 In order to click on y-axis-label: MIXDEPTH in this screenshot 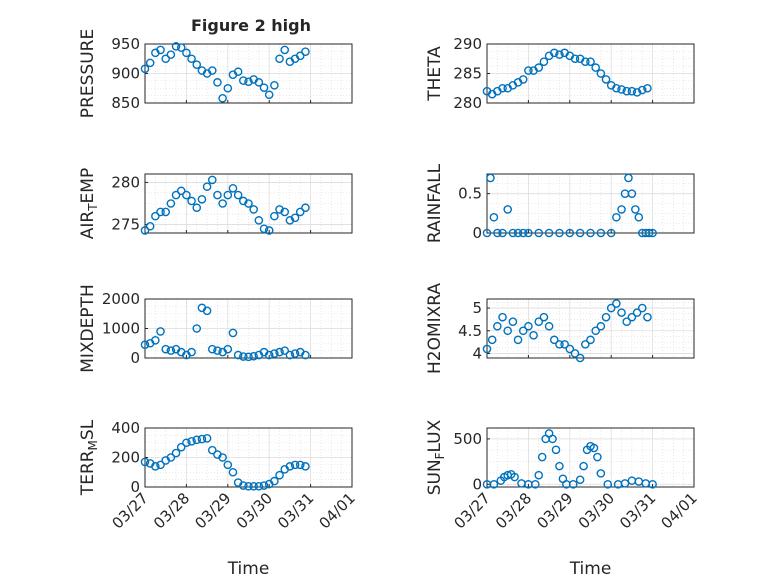, I will do `click(88, 328)`.